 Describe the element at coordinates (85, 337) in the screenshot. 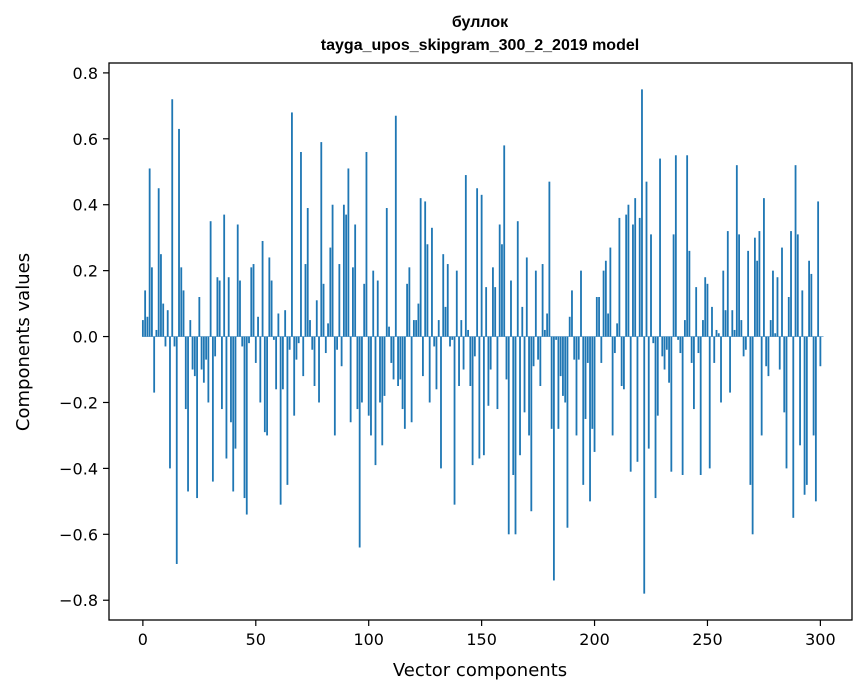

I see `y-tick-label: 0.0` at that location.